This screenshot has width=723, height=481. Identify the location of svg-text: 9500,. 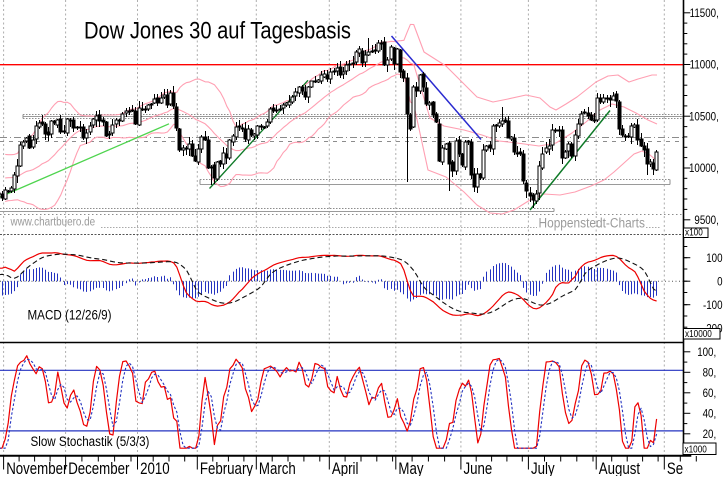
(706, 220).